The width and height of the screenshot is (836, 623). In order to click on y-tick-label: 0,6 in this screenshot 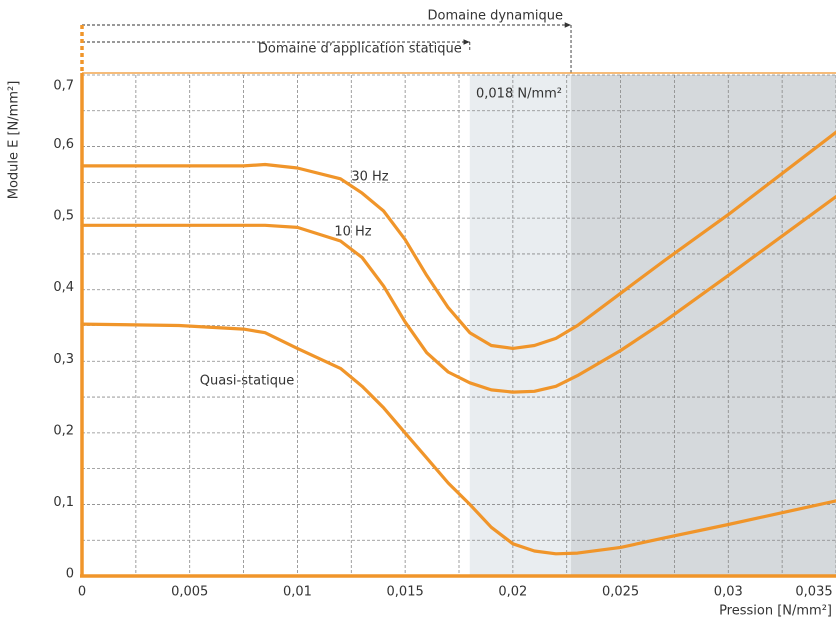, I will do `click(63, 144)`.